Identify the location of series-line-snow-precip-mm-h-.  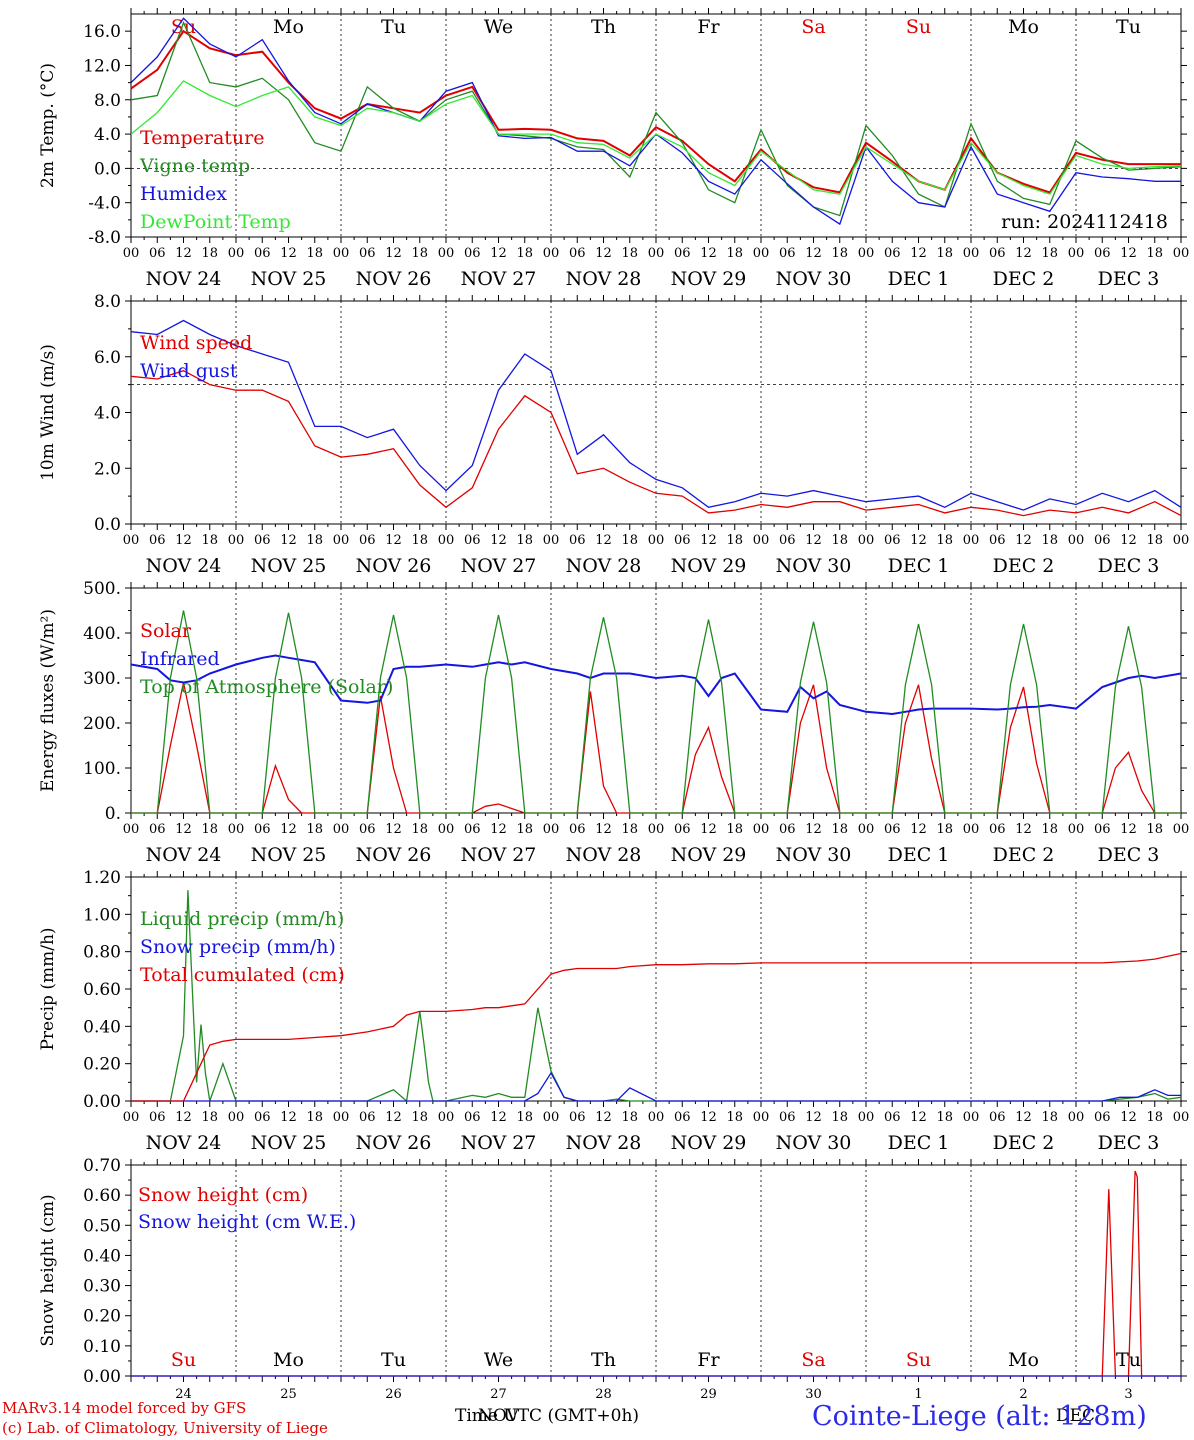
(656, 1086).